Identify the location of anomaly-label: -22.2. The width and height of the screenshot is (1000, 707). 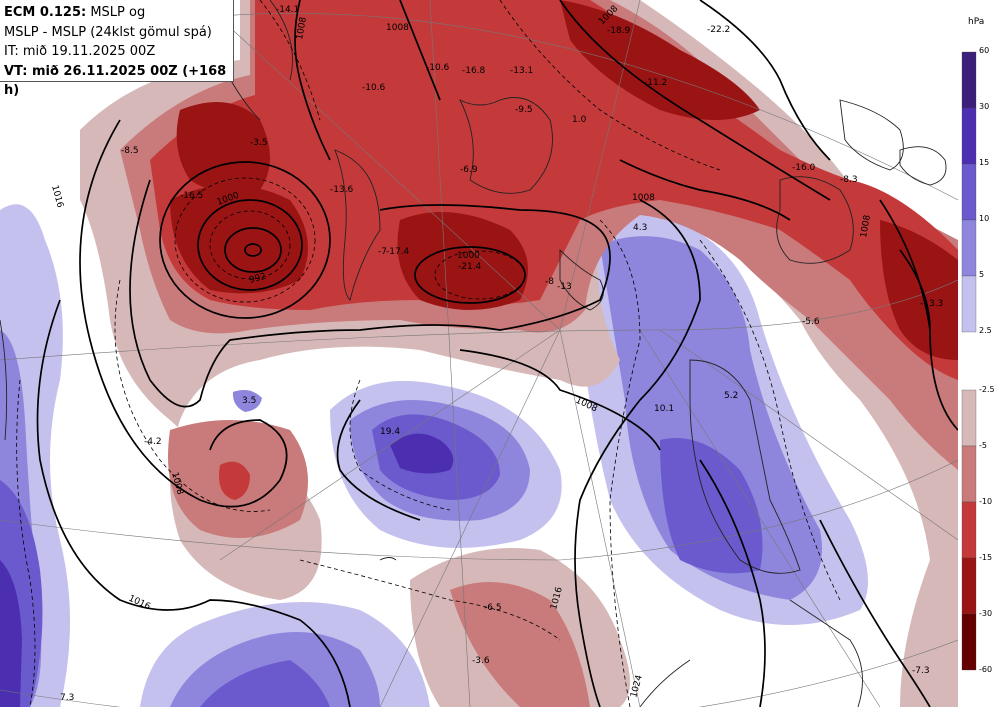
(718, 30).